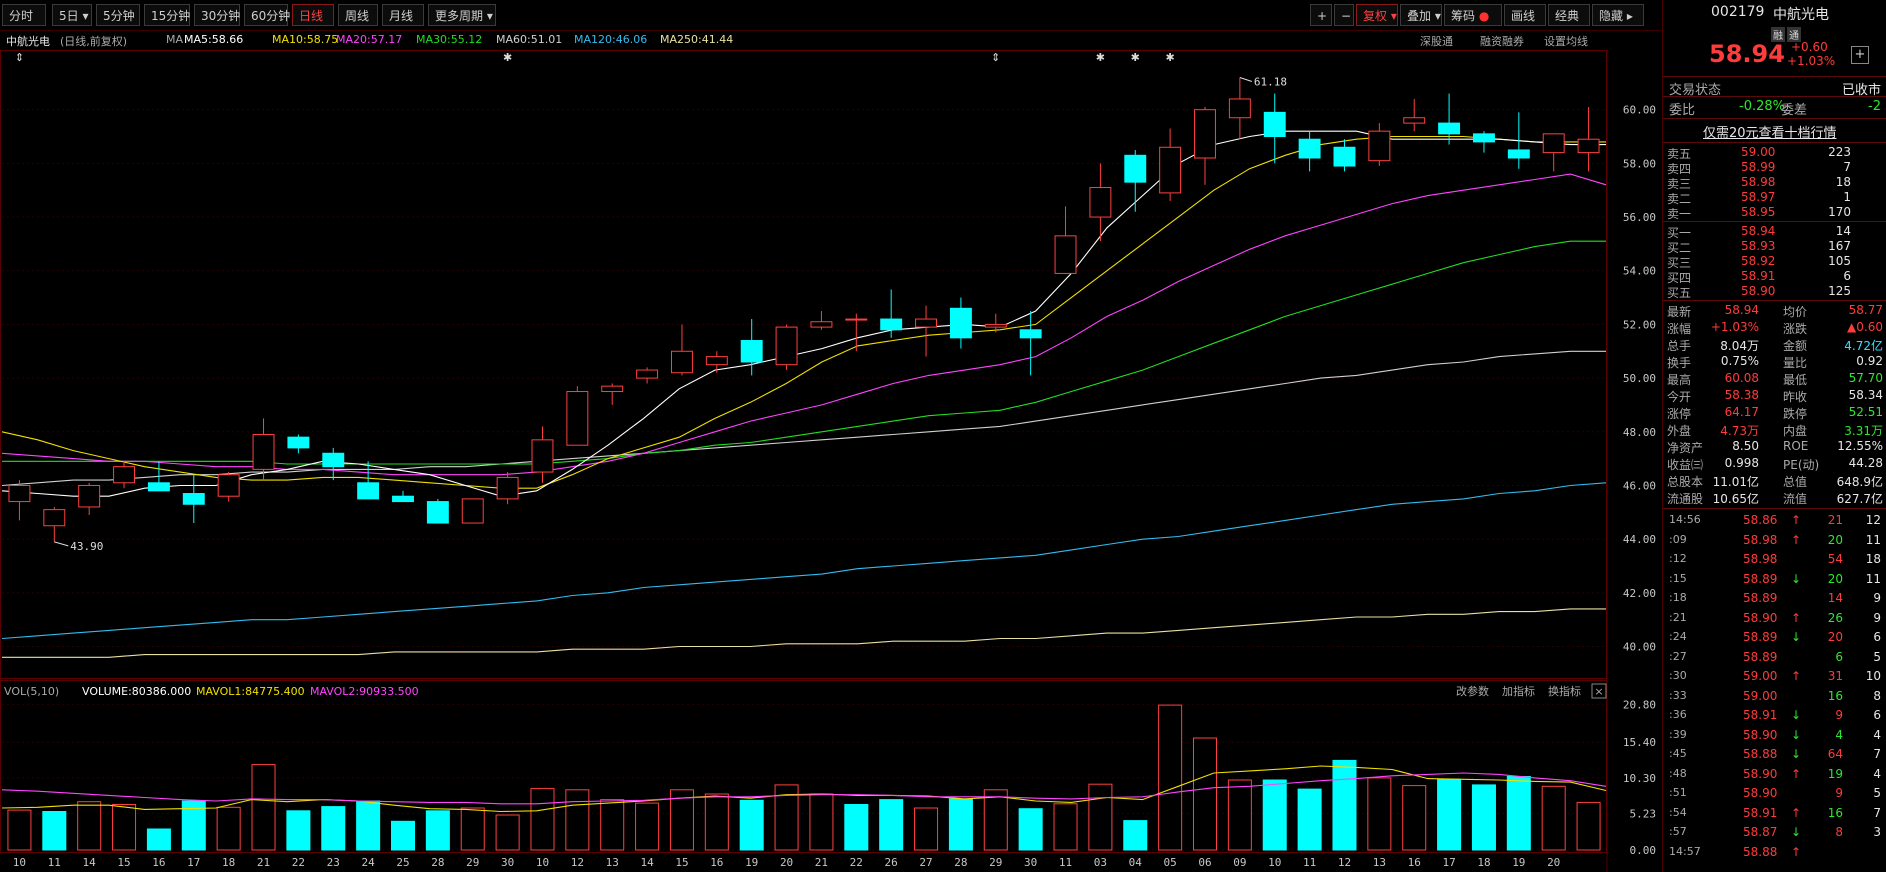 This screenshot has width=1886, height=872. I want to click on toolbar-btn-6: 经典, so click(1569, 15).